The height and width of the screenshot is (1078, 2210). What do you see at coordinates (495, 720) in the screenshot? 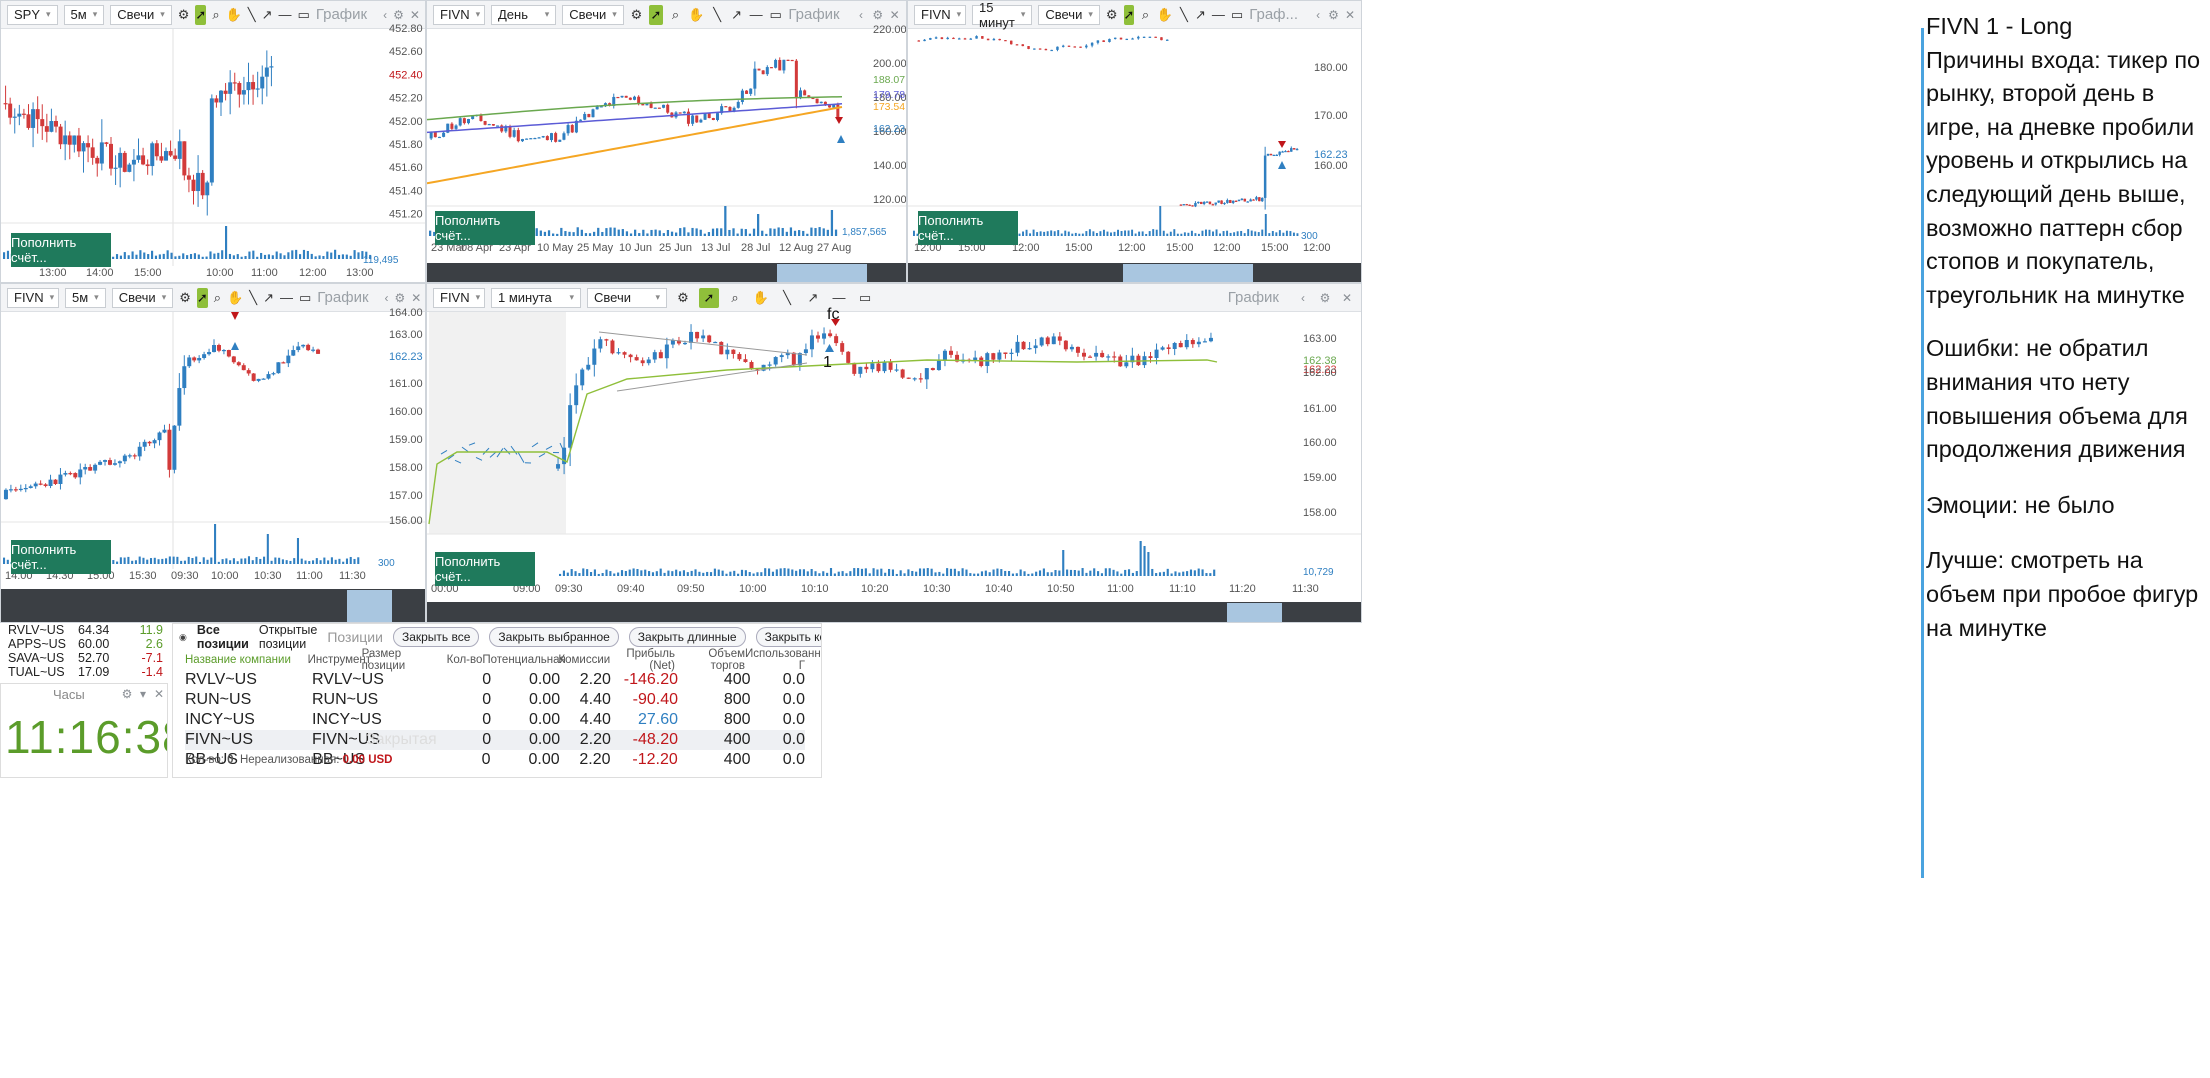
I see `table-row: INCY~US INCY~US 0 0.00 4.40 27.60 800 0.0` at bounding box center [495, 720].